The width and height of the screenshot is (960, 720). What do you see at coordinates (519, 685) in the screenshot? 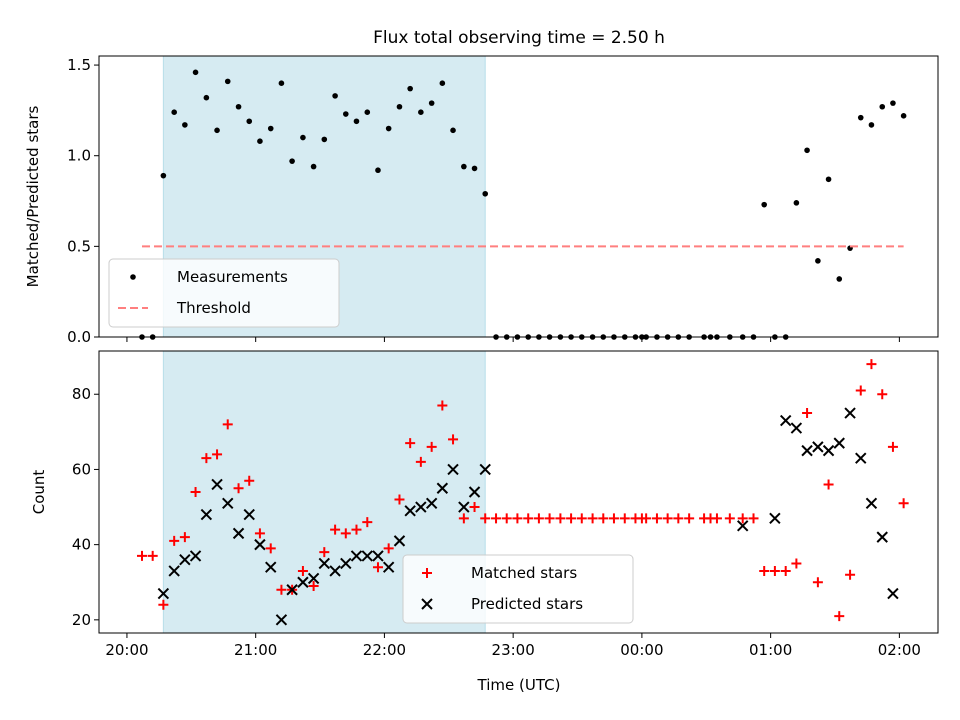
I see `x-axis-label: Time (UTC)` at bounding box center [519, 685].